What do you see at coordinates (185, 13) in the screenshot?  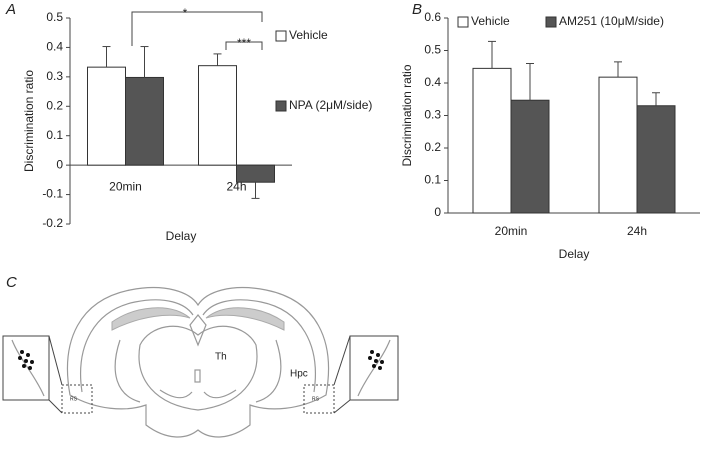 I see `sig-star: *` at bounding box center [185, 13].